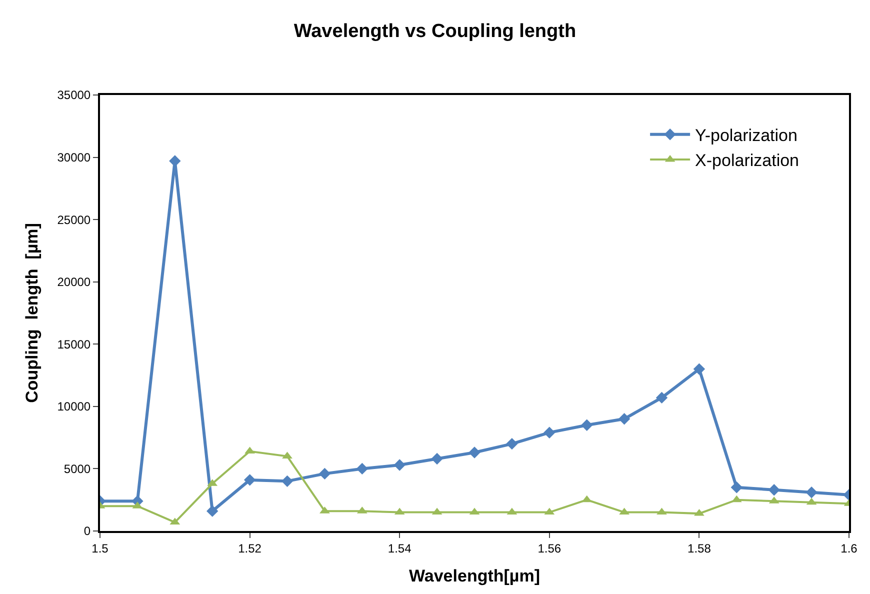 This screenshot has width=870, height=594. What do you see at coordinates (747, 160) in the screenshot?
I see `legend-label: X-polarization` at bounding box center [747, 160].